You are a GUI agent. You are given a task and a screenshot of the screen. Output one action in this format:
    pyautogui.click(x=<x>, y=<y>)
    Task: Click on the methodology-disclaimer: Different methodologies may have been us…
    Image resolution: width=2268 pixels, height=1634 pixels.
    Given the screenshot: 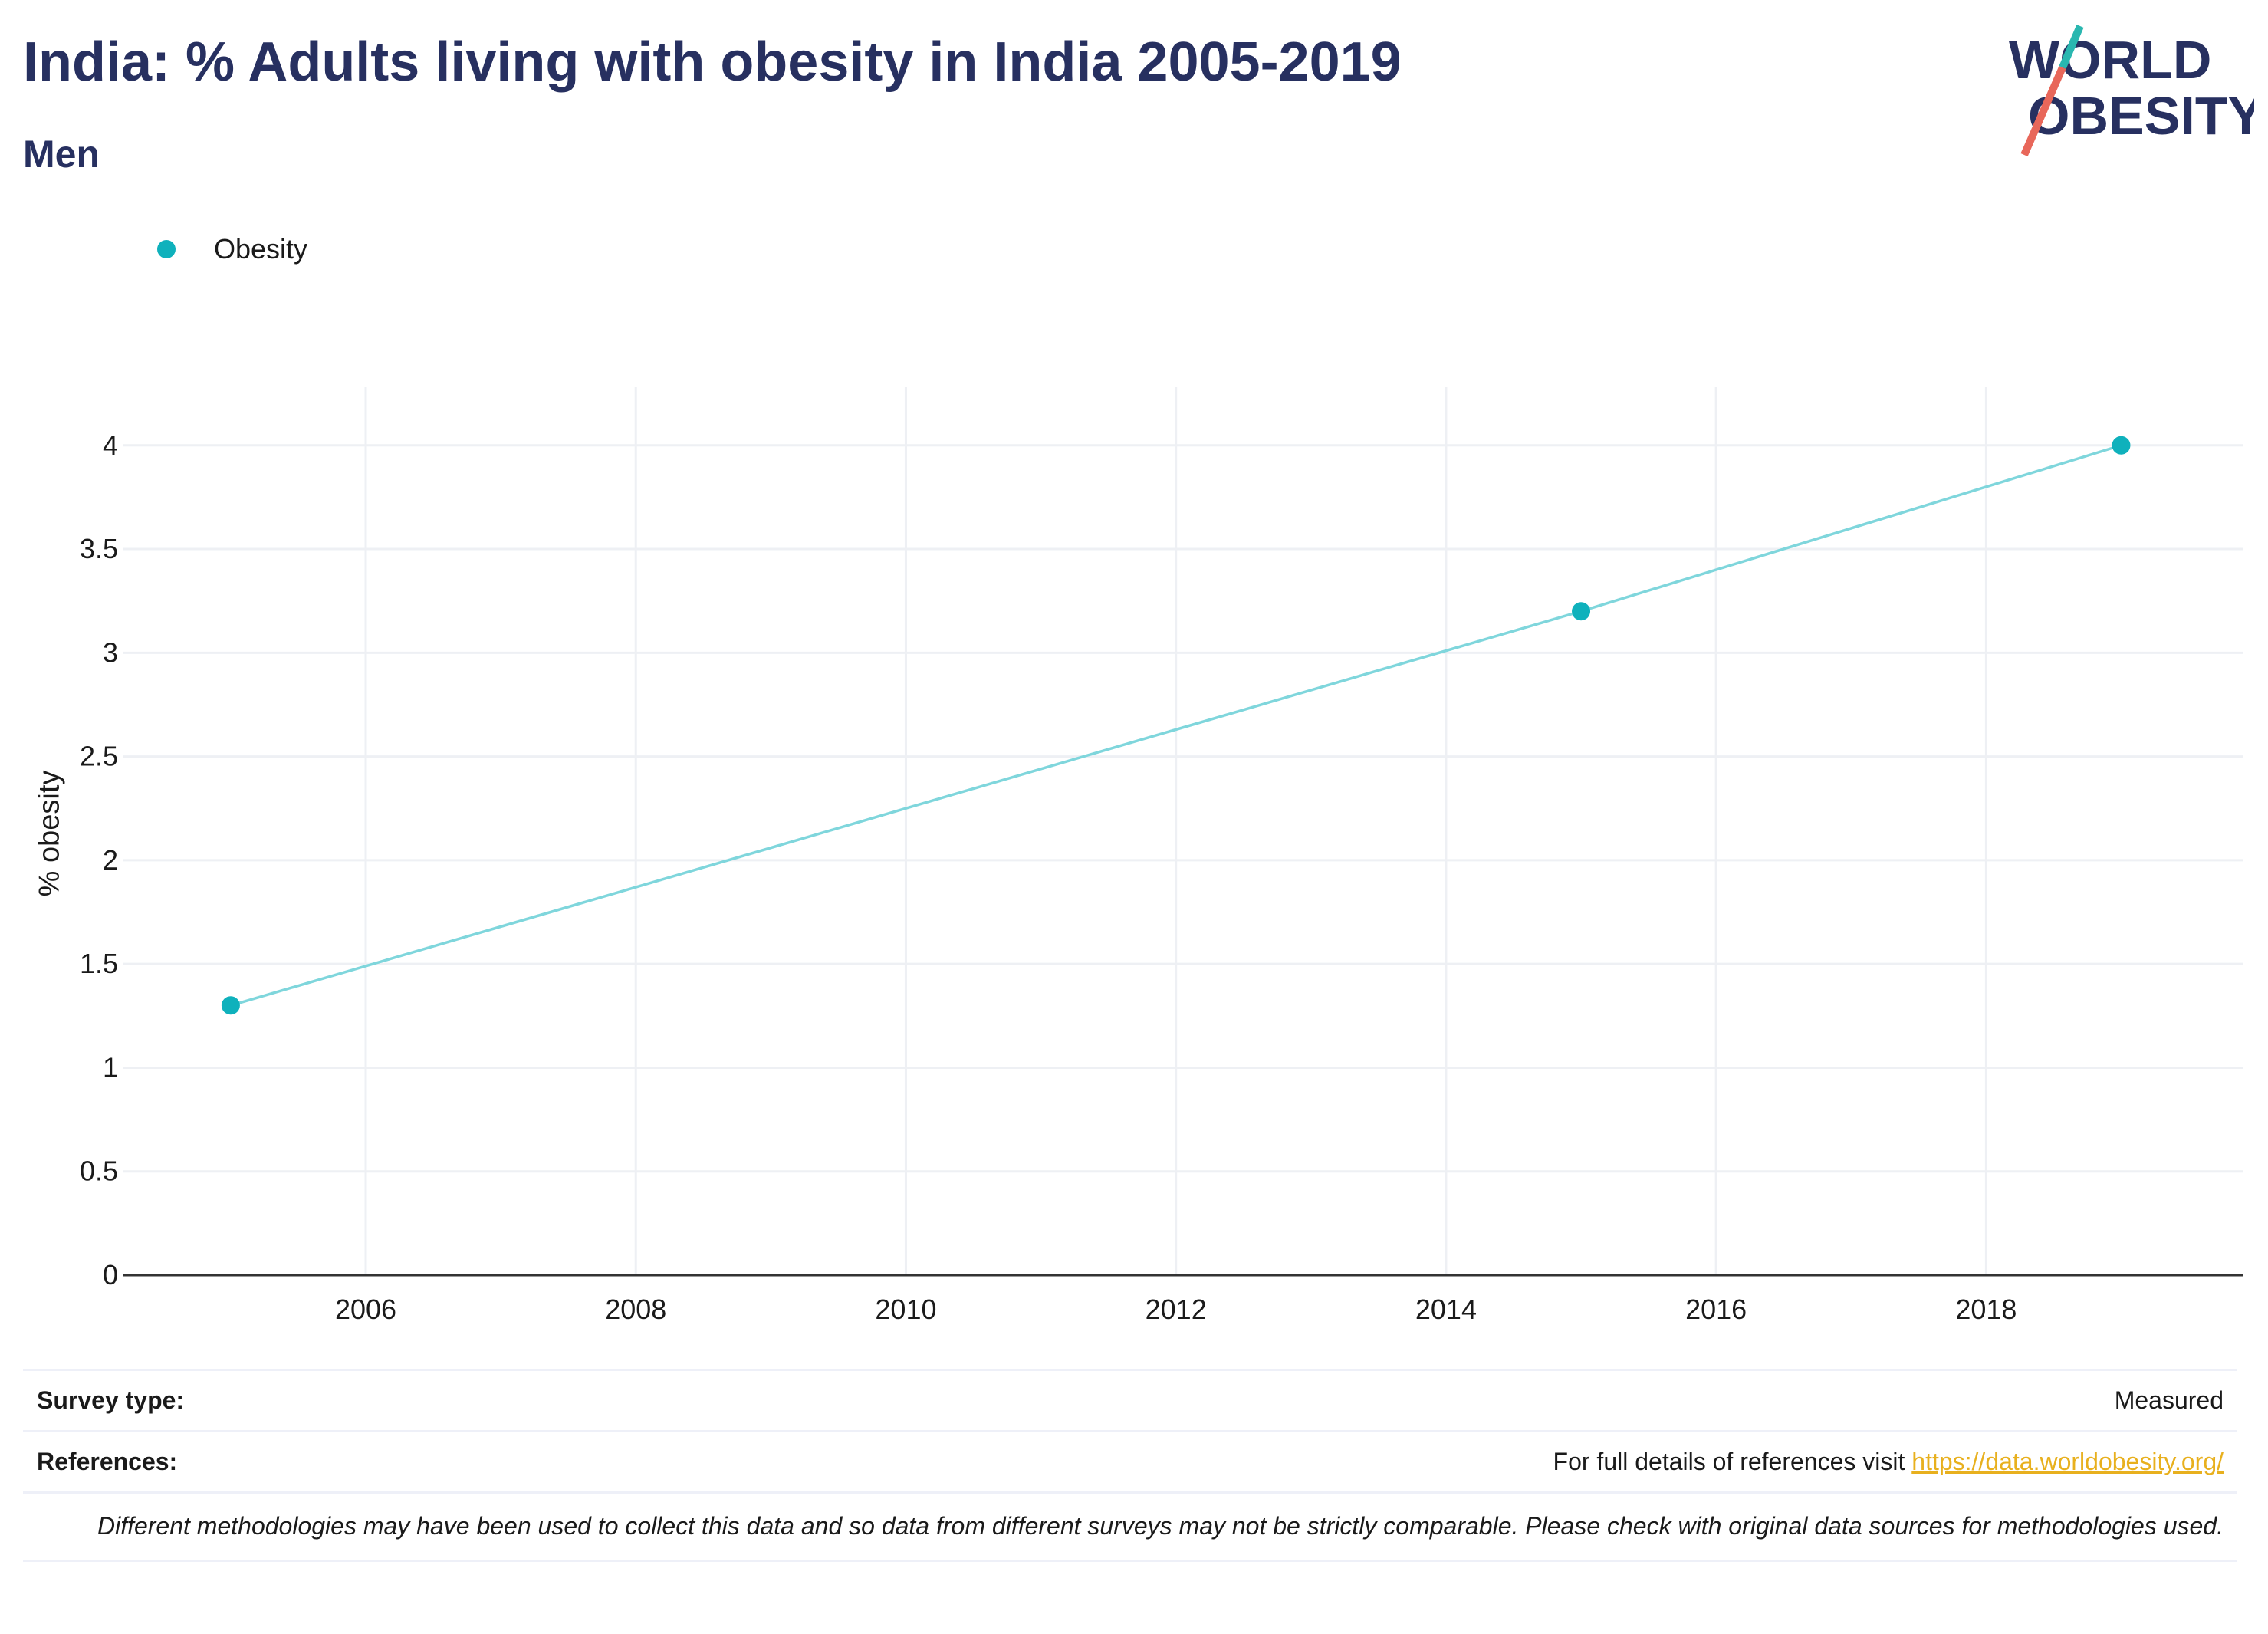 What is the action you would take?
    pyautogui.click(x=1130, y=1527)
    